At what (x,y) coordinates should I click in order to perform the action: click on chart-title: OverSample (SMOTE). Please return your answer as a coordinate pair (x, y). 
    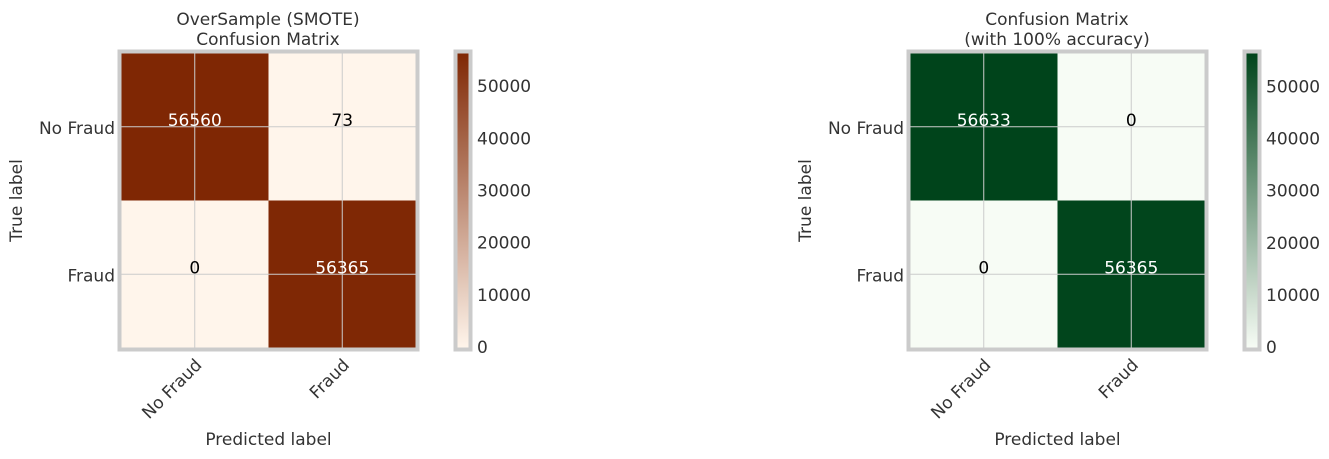
    Looking at the image, I should click on (267, 20).